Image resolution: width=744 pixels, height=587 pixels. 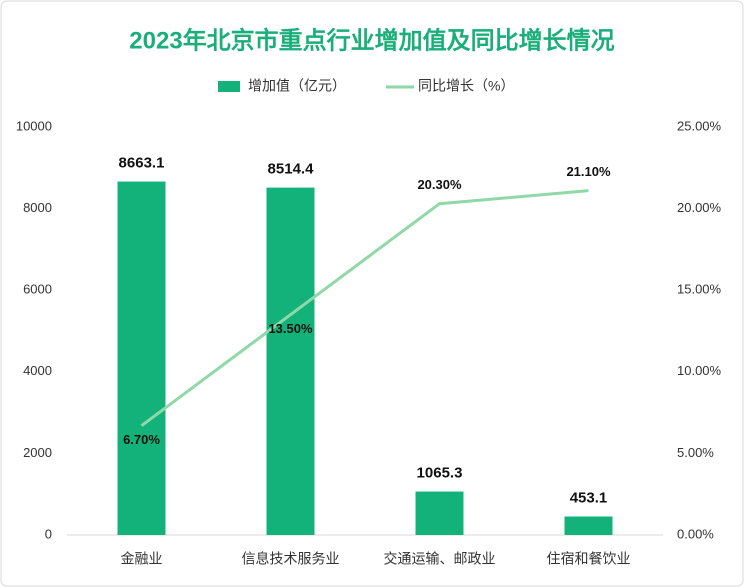 What do you see at coordinates (290, 328) in the screenshot?
I see `value-label: 13.50%` at bounding box center [290, 328].